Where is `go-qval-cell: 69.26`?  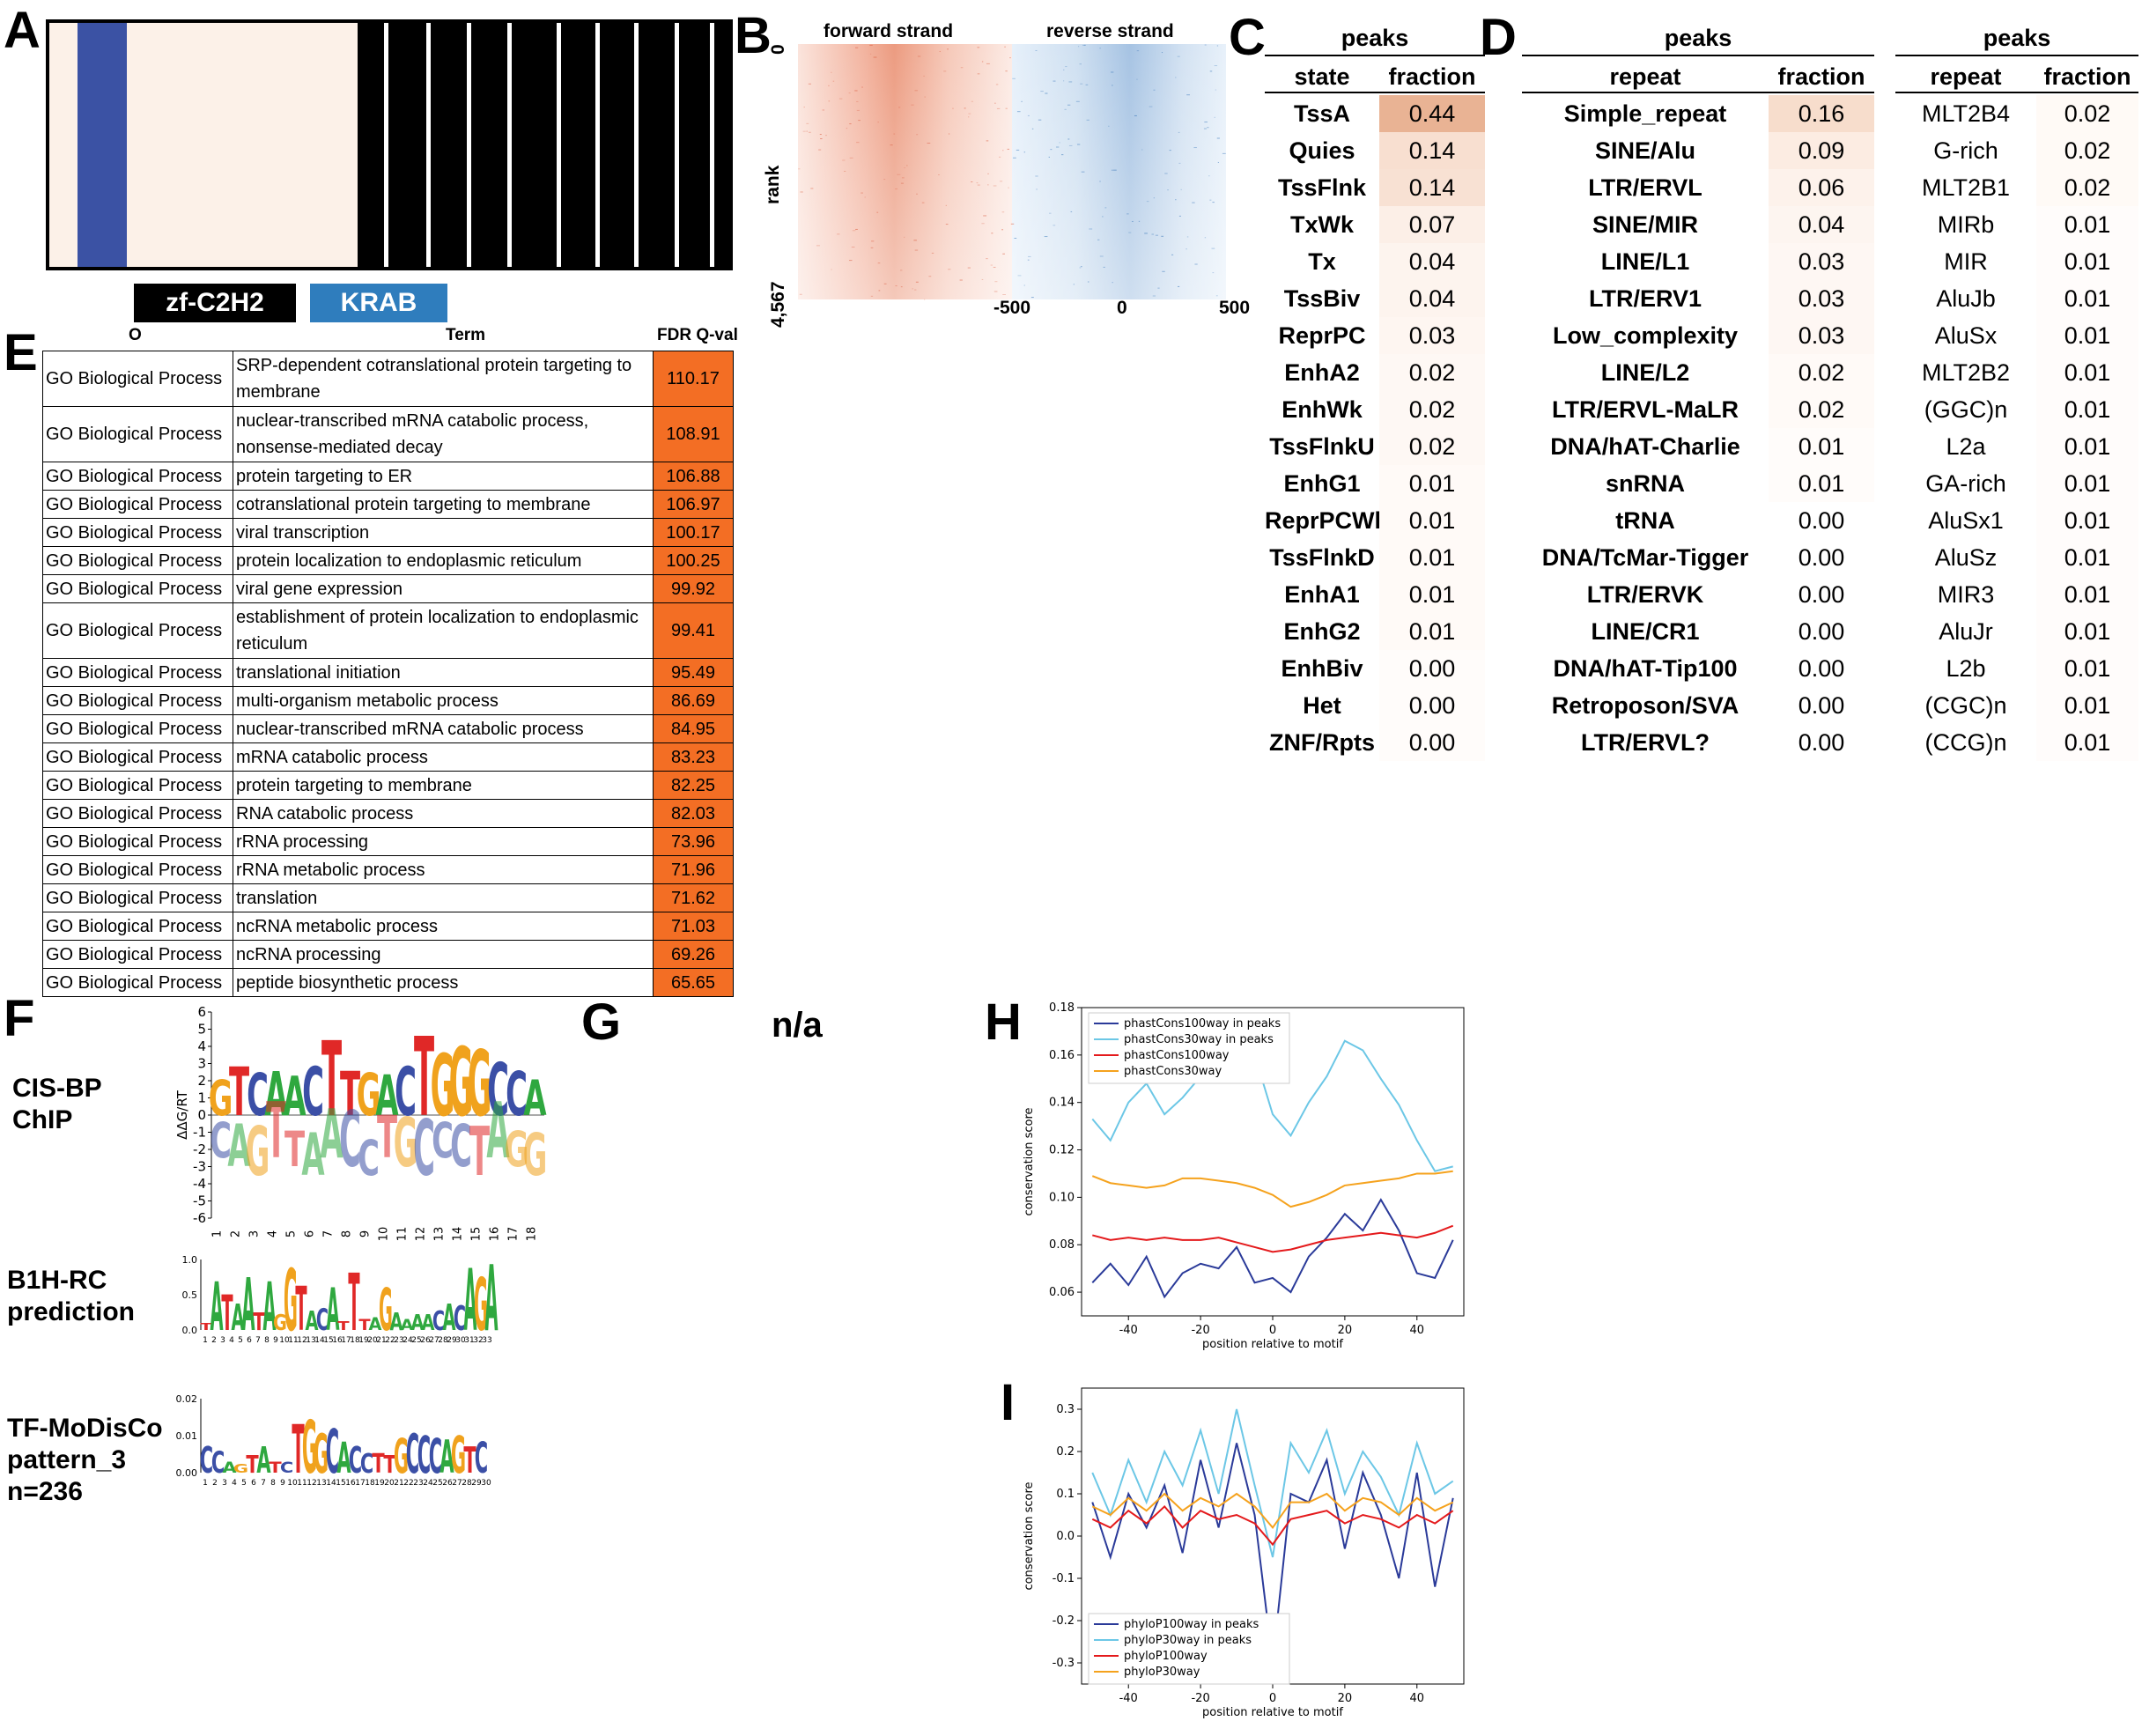 go-qval-cell: 69.26 is located at coordinates (693, 954).